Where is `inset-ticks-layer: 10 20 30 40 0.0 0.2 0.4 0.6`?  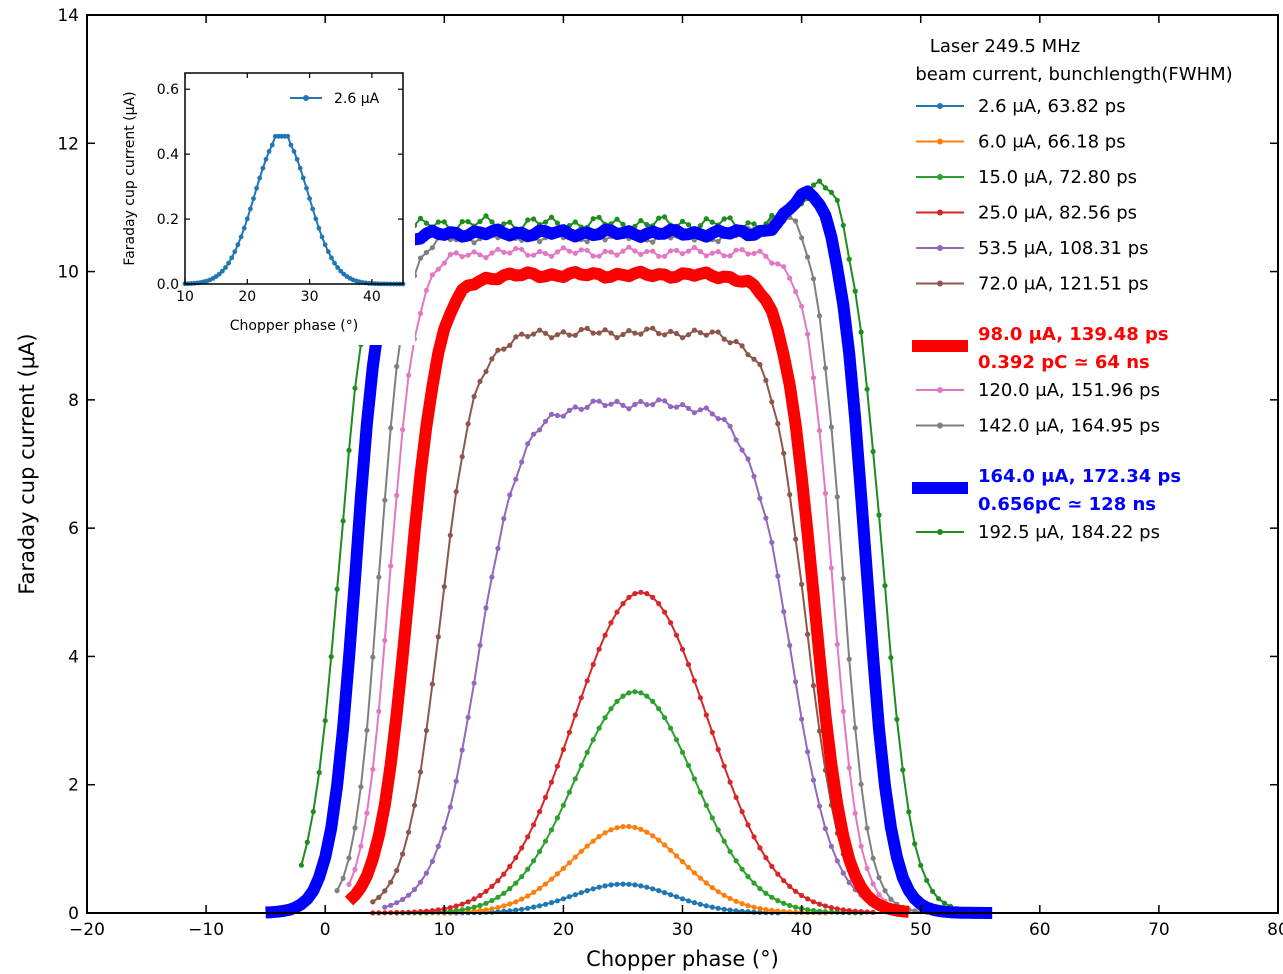 inset-ticks-layer: 10 20 30 40 0.0 0.2 0.4 0.6 is located at coordinates (280, 189).